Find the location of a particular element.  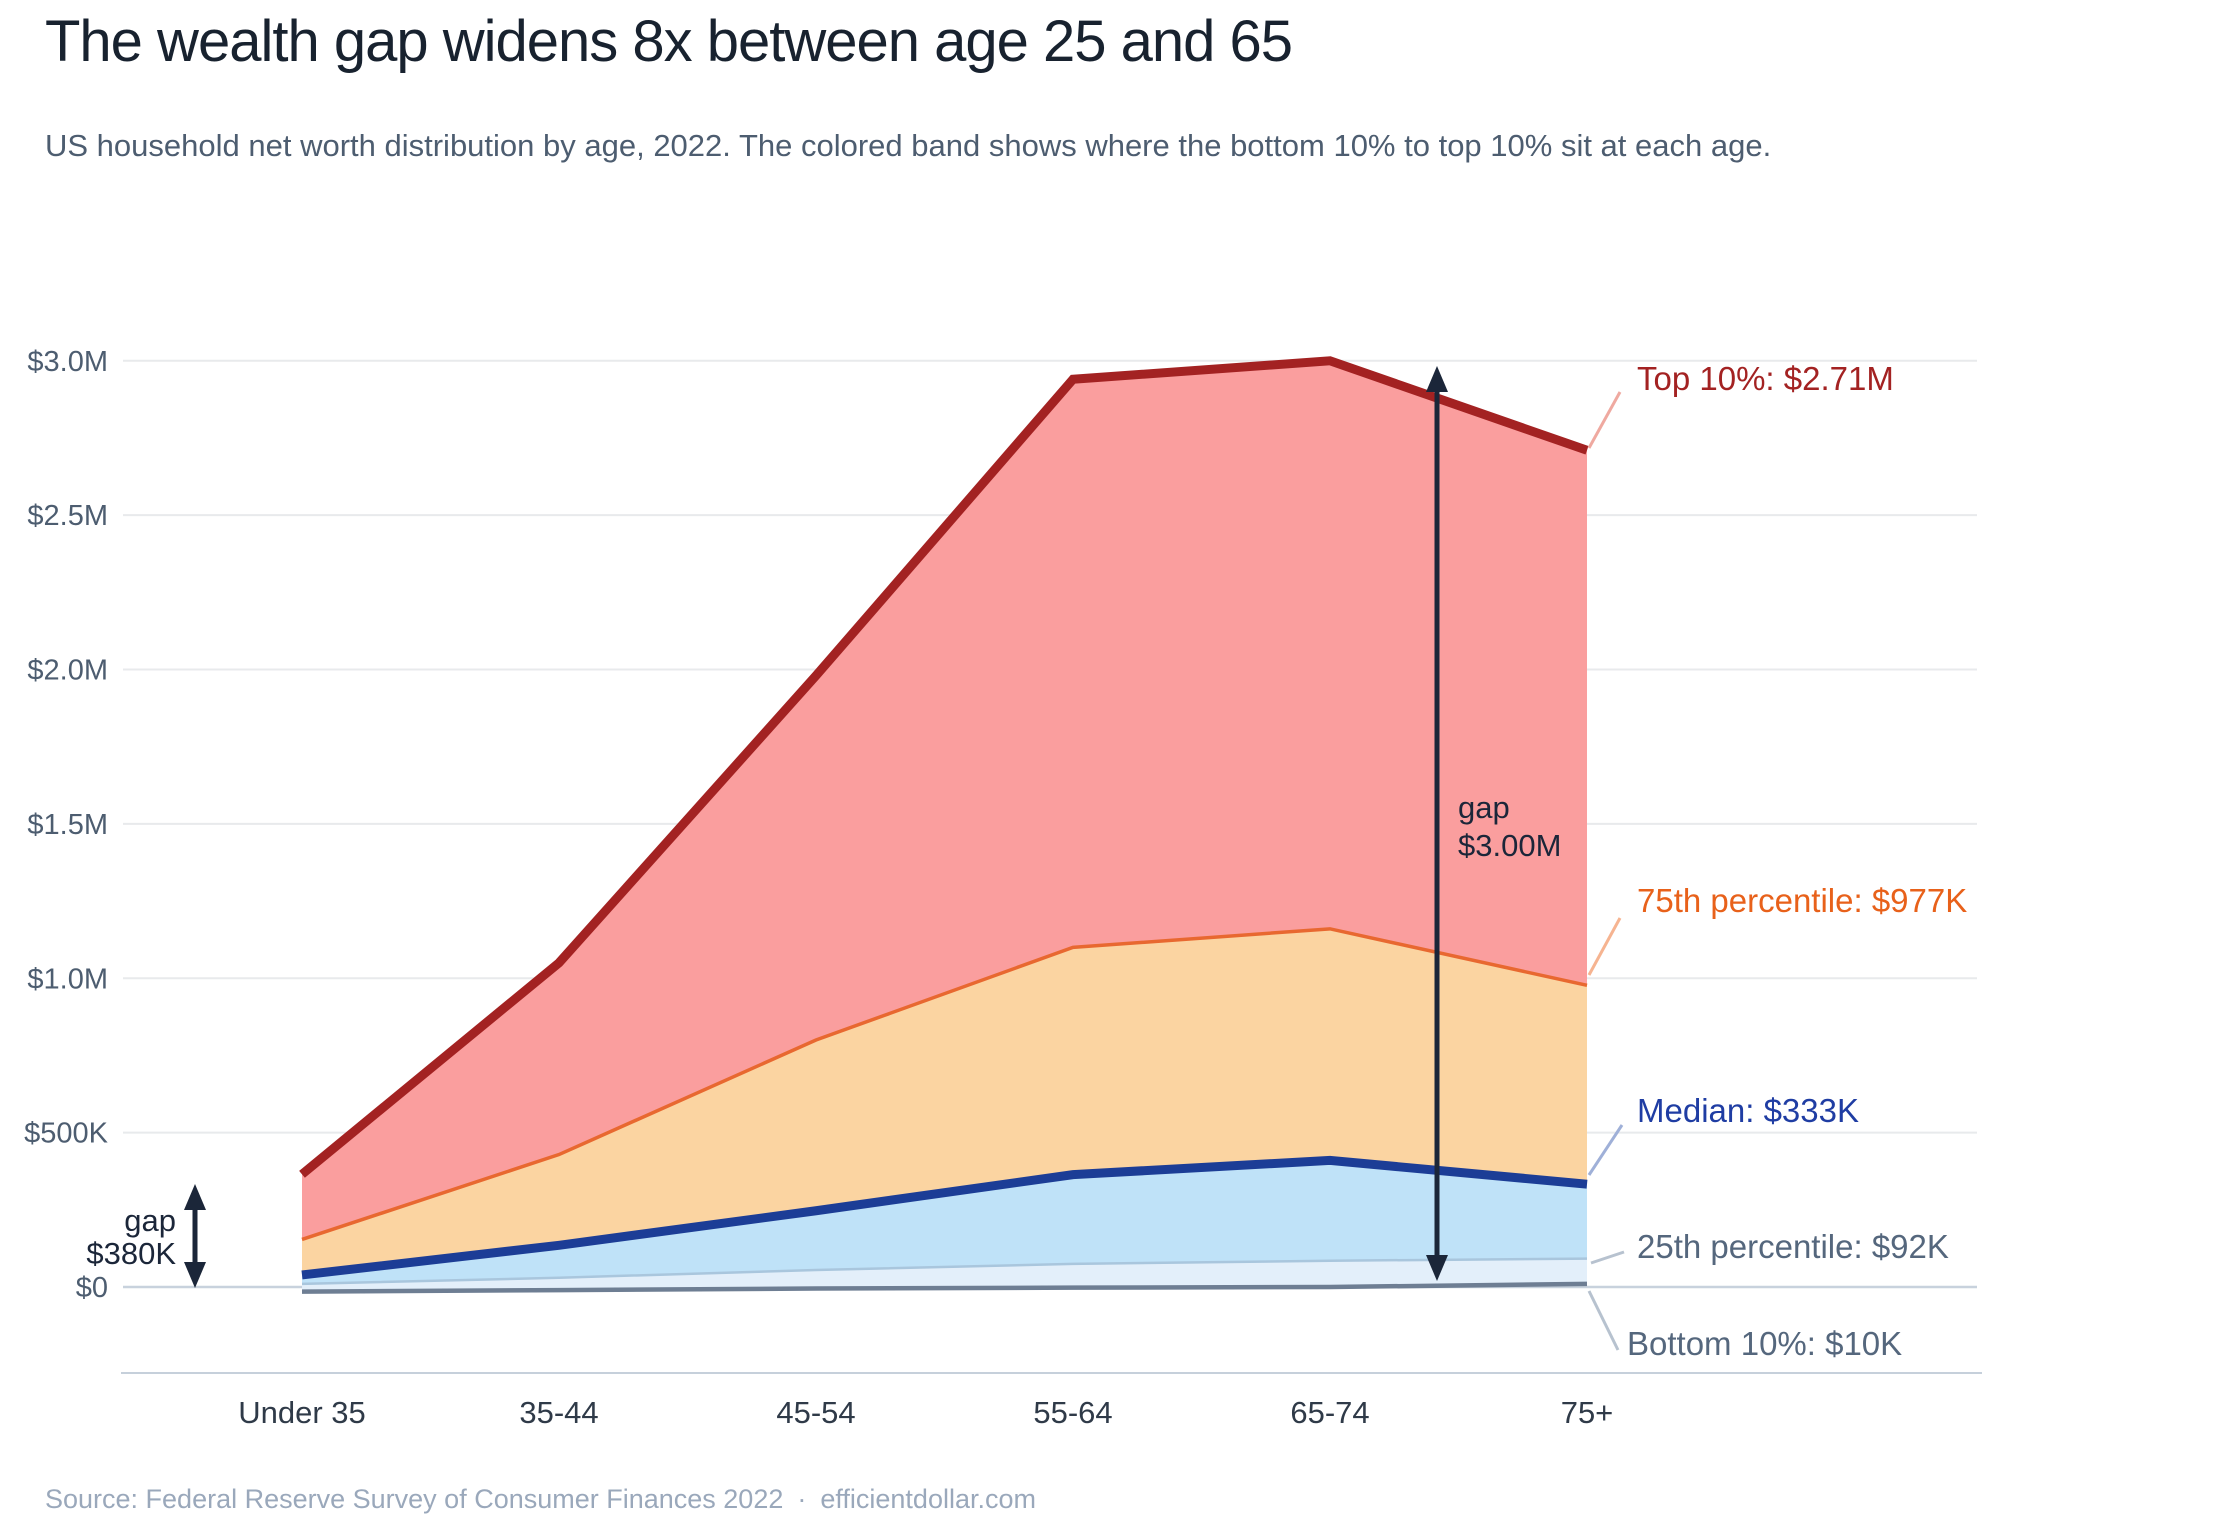

band-median-to-25th is located at coordinates (944, 1222).